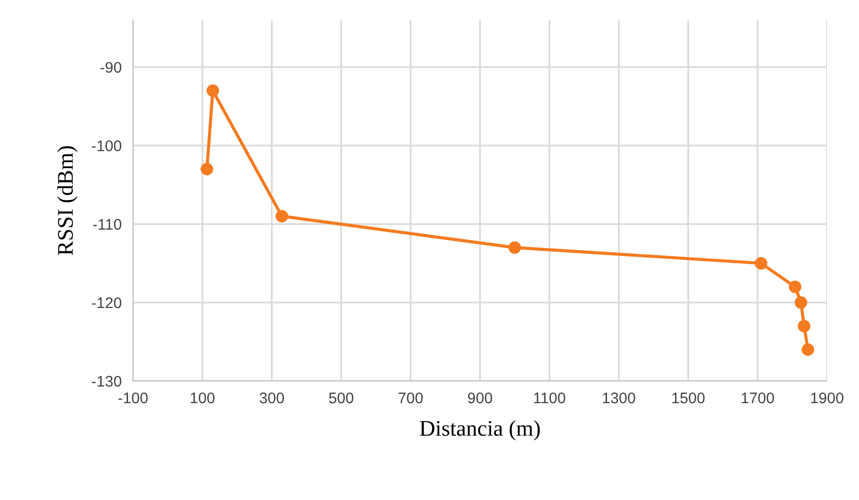  What do you see at coordinates (107, 302) in the screenshot?
I see `y-tick-label: -120` at bounding box center [107, 302].